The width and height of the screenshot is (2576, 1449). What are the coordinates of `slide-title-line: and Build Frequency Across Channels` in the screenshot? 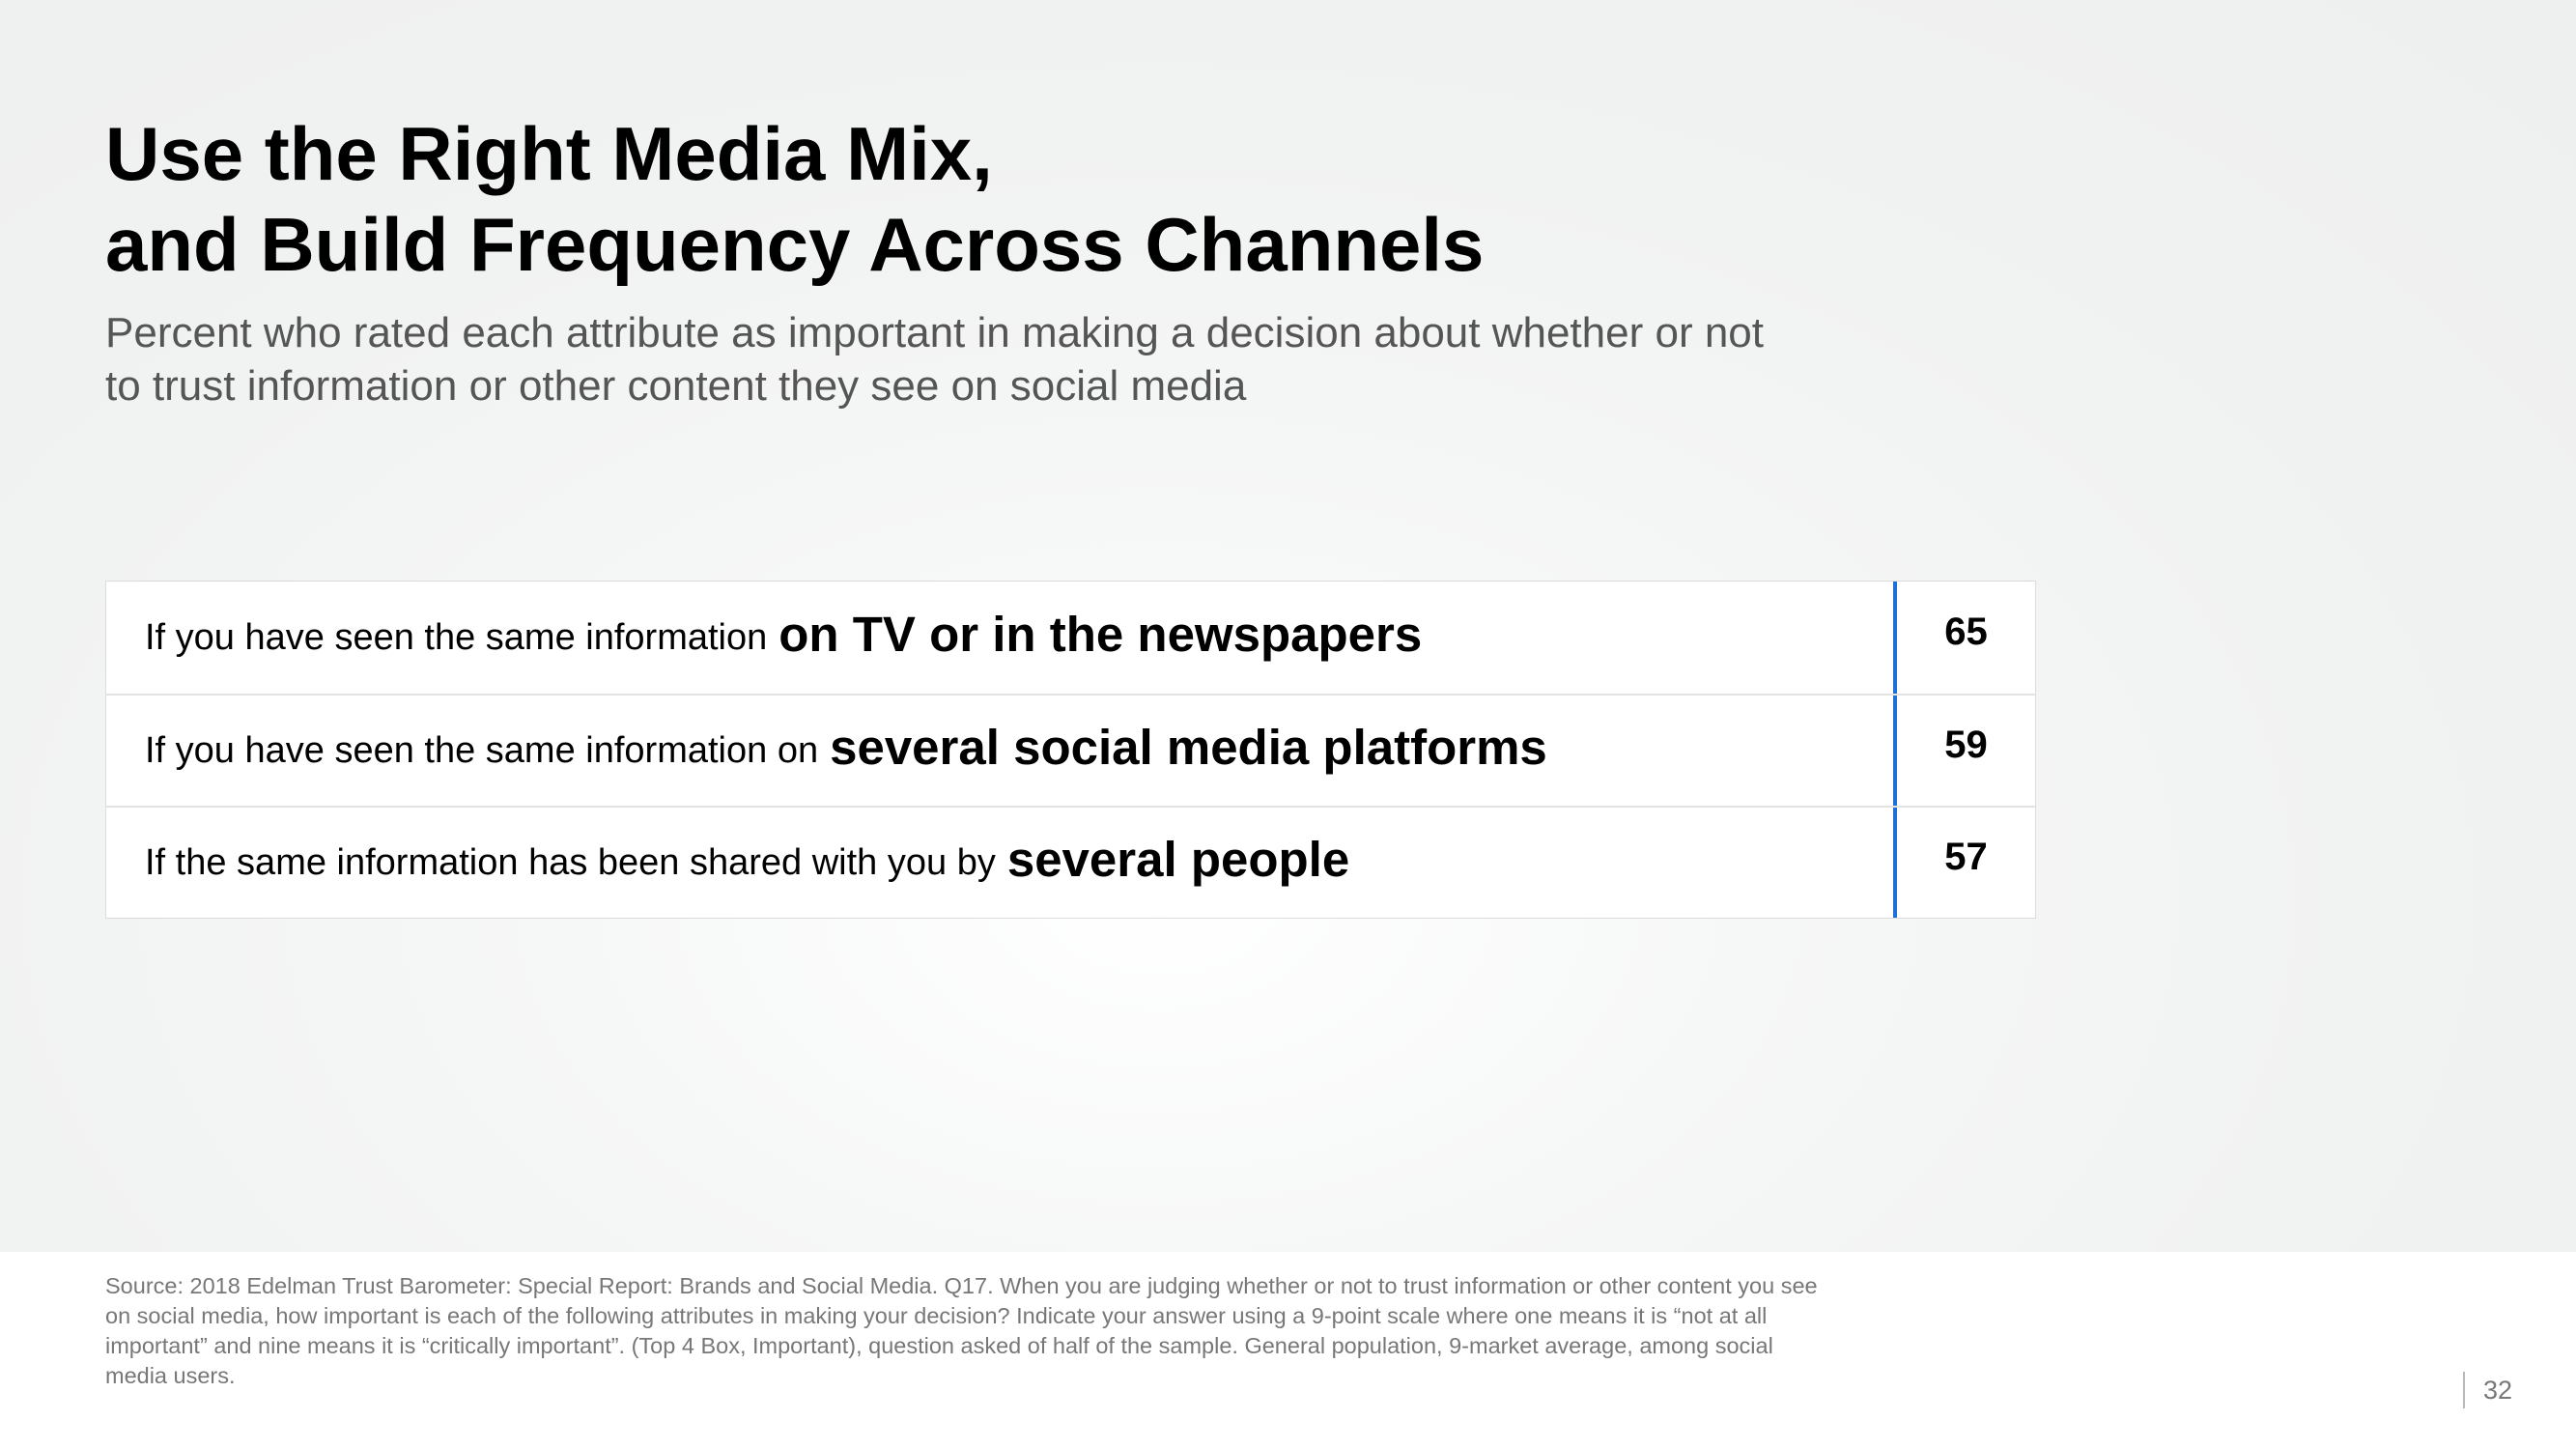 It's located at (795, 244).